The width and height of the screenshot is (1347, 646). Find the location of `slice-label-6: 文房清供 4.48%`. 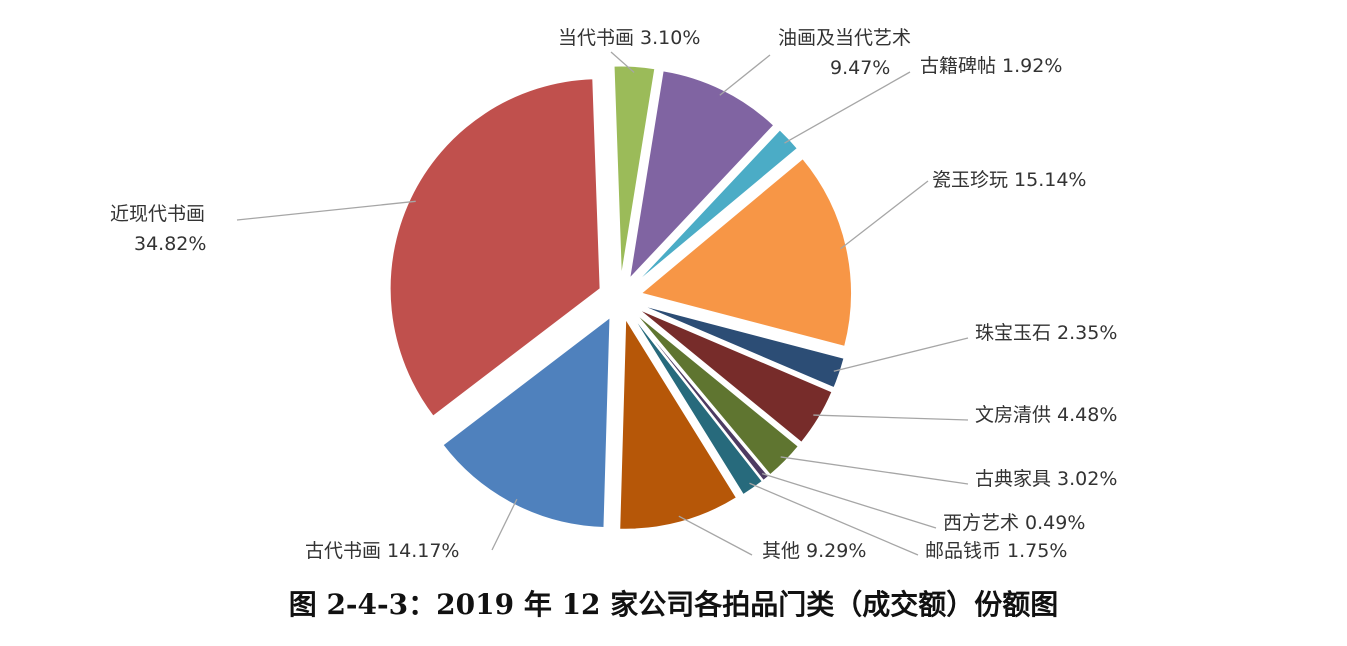

slice-label-6: 文房清供 4.48% is located at coordinates (1046, 415).